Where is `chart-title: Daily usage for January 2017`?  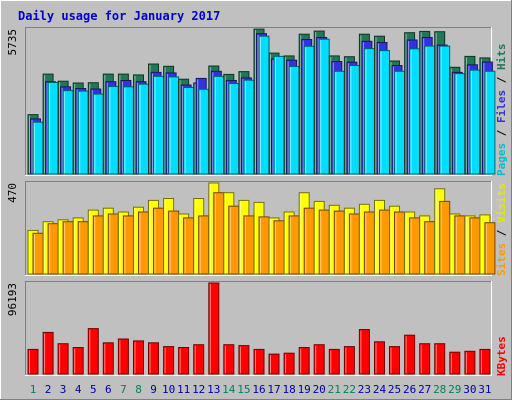
chart-title: Daily usage for January 2017 is located at coordinates (119, 16).